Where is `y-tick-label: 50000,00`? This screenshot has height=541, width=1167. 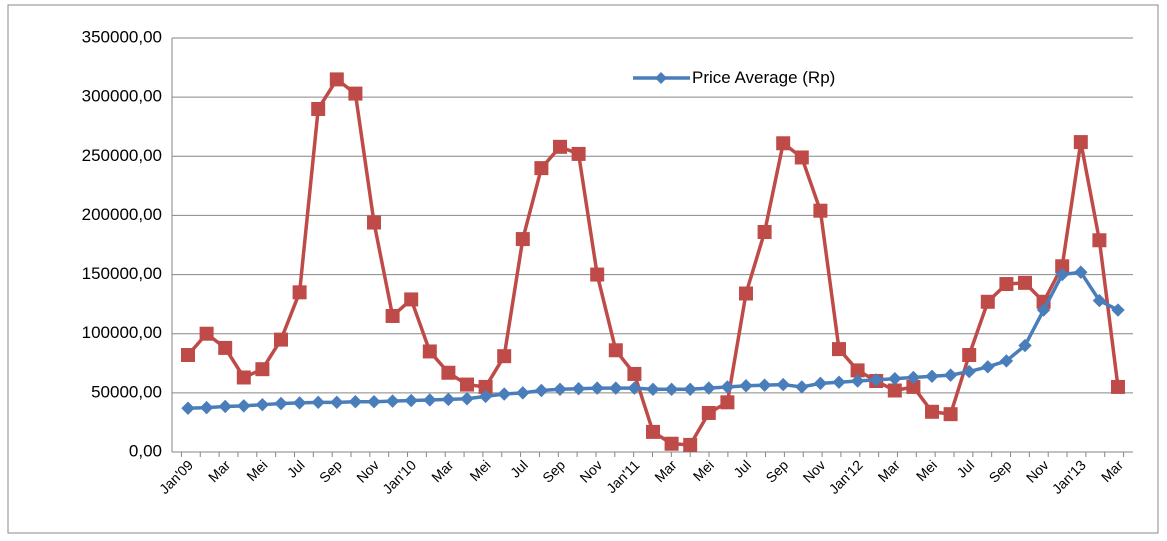
y-tick-label: 50000,00 is located at coordinates (126, 391).